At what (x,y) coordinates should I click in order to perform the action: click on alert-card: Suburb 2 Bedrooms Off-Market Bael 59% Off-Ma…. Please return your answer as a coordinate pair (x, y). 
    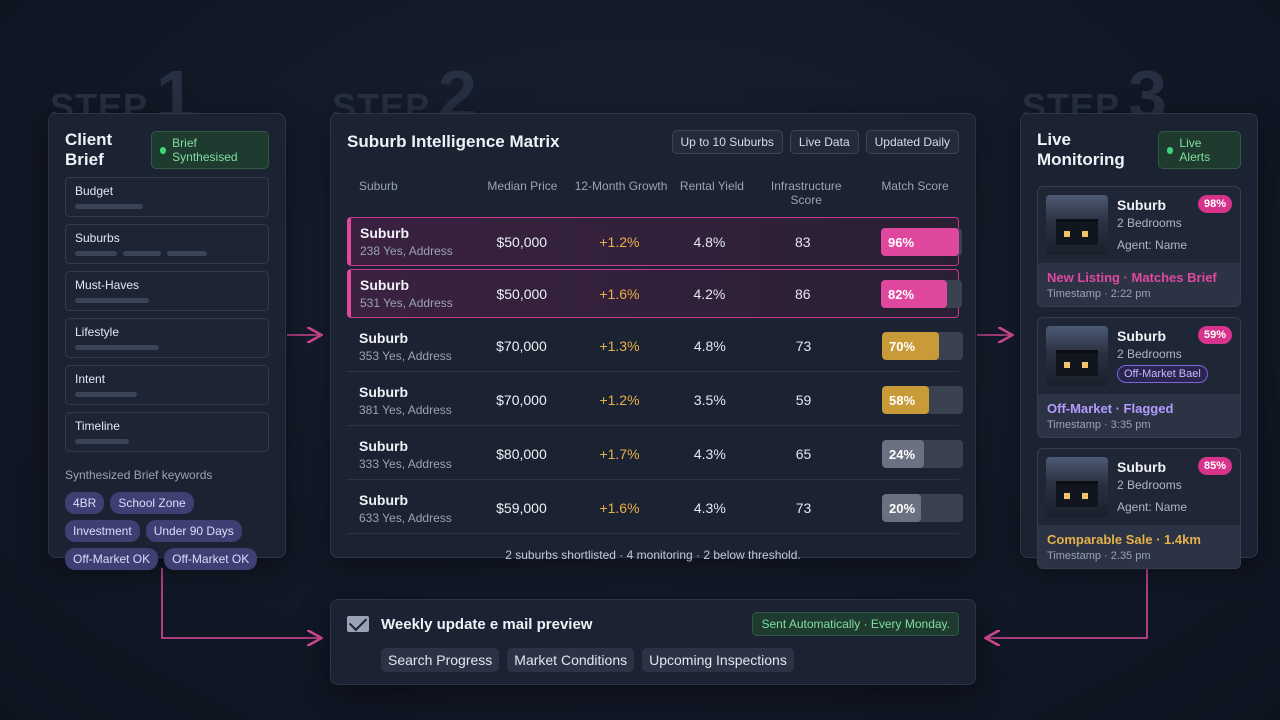
    Looking at the image, I should click on (1139, 377).